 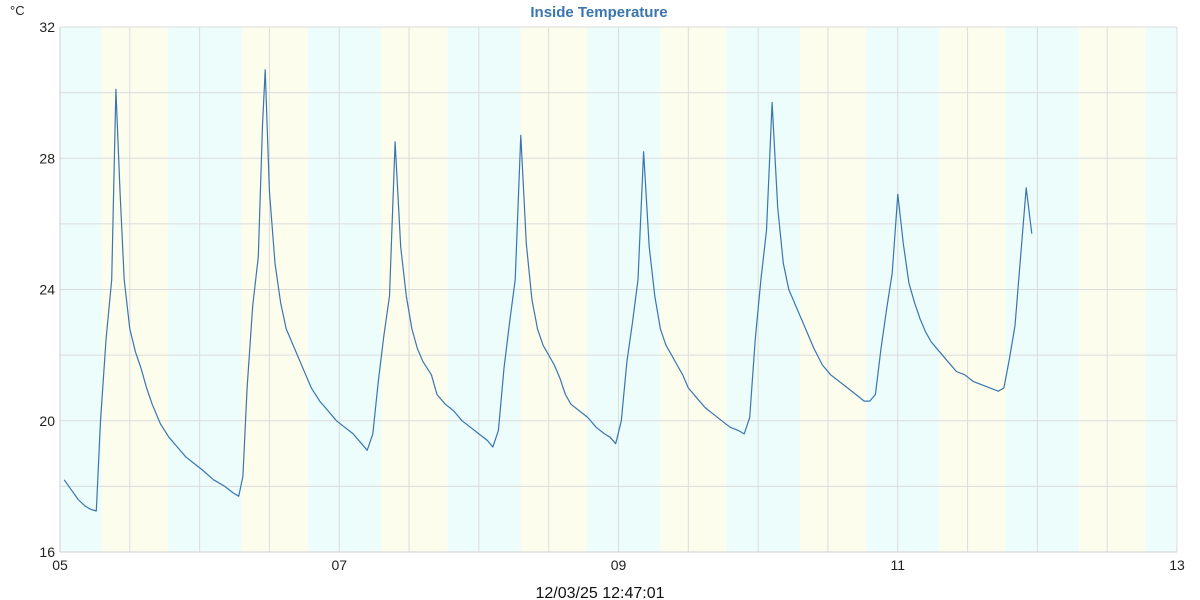 What do you see at coordinates (60, 565) in the screenshot?
I see `x-tick-label: 05` at bounding box center [60, 565].